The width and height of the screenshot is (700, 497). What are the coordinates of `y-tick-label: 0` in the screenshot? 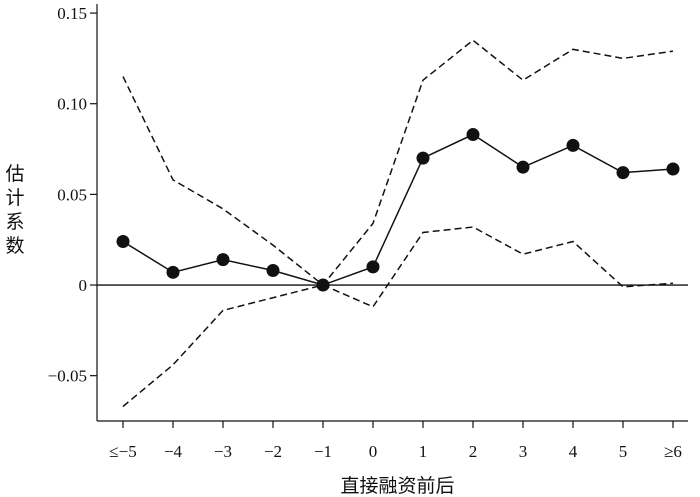 It's located at (83, 285).